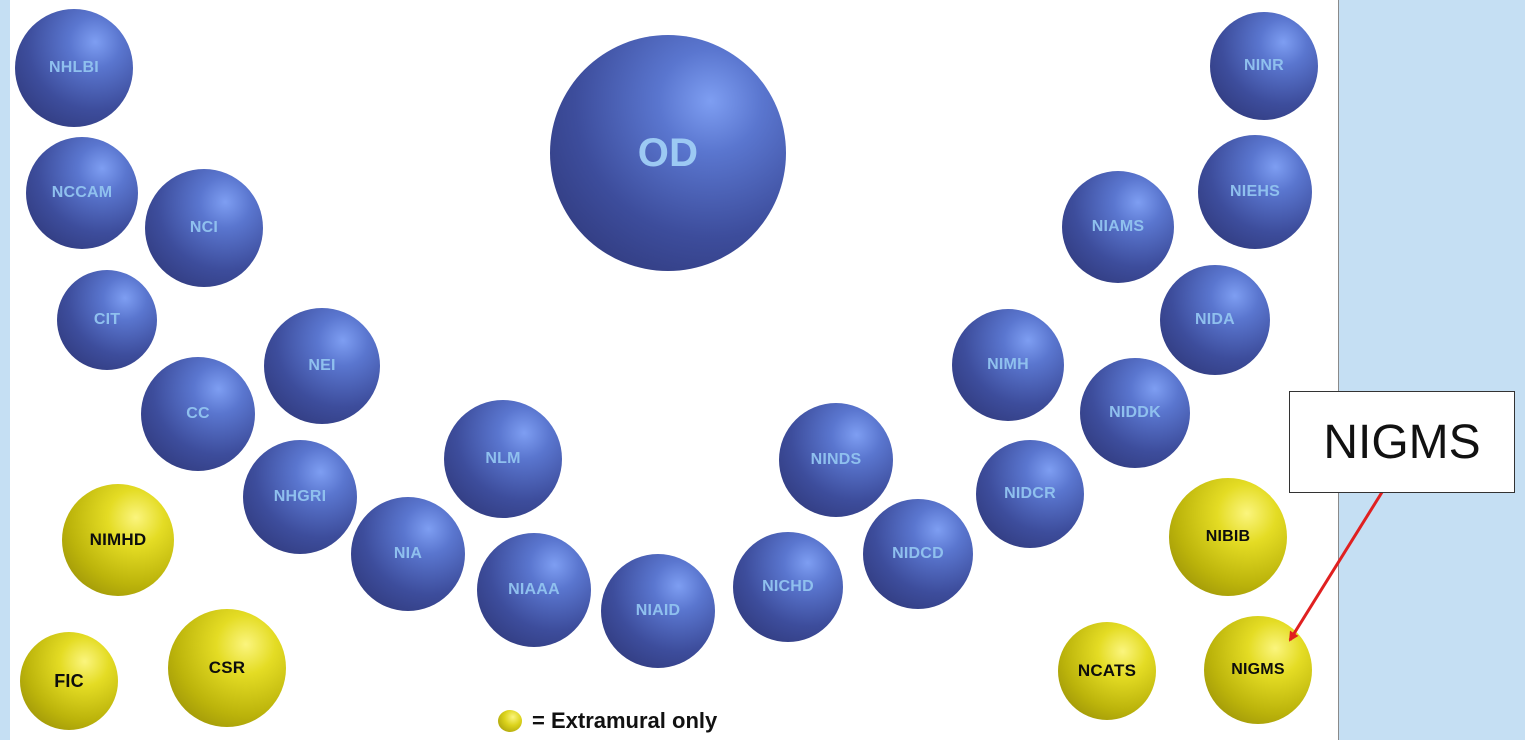 This screenshot has height=740, width=1525. What do you see at coordinates (788, 587) in the screenshot?
I see `circle-nichd: NICHD` at bounding box center [788, 587].